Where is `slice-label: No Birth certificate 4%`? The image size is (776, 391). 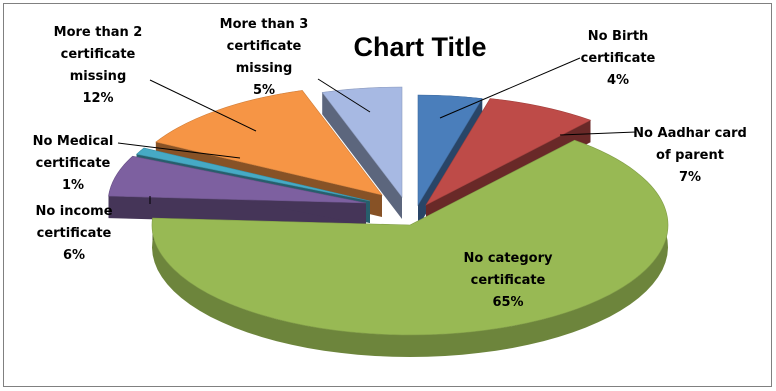
slice-label: No Birth certificate 4% is located at coordinates (618, 58).